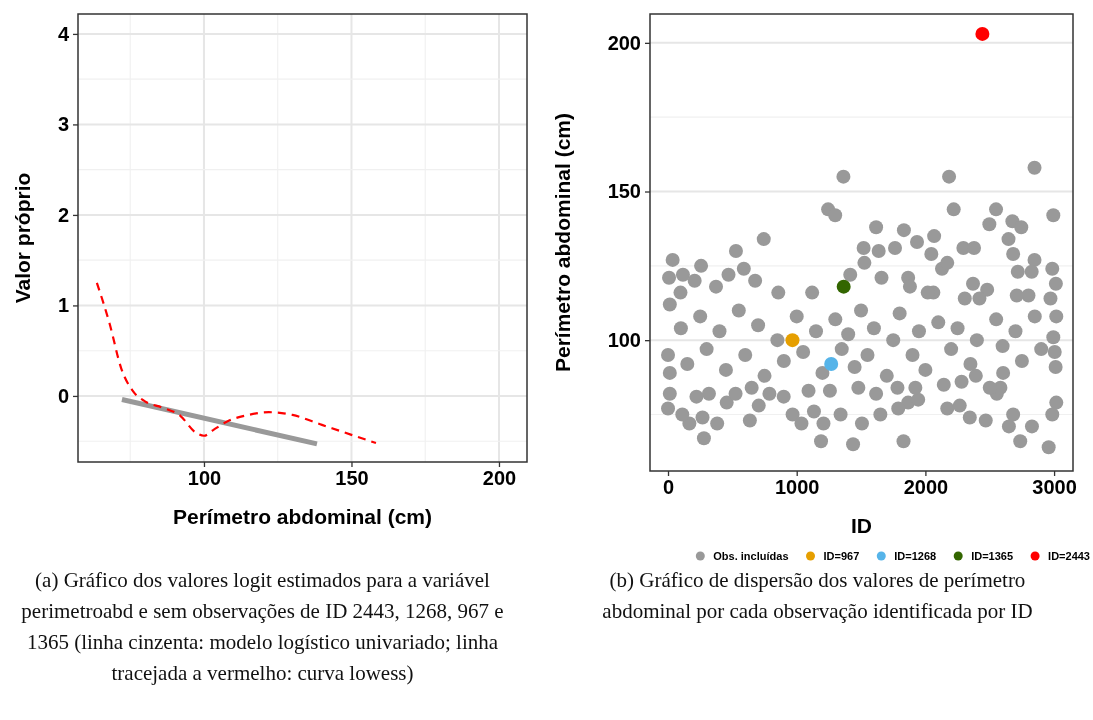  I want to click on line-series, so click(236, 363).